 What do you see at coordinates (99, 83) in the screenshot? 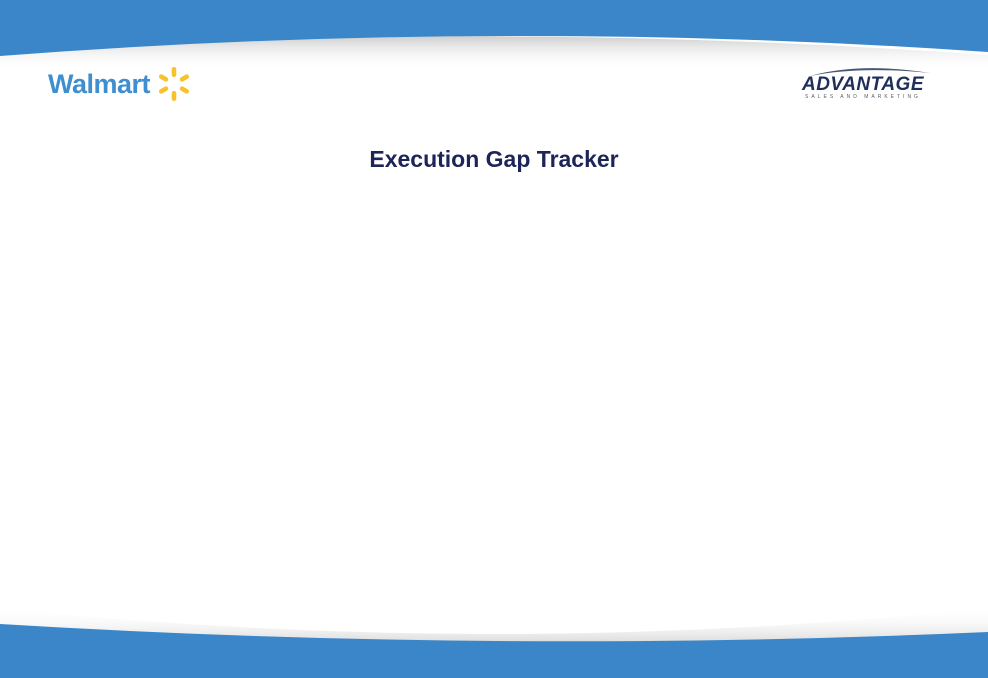
I see `walmart-logo-text: Walmart` at bounding box center [99, 83].